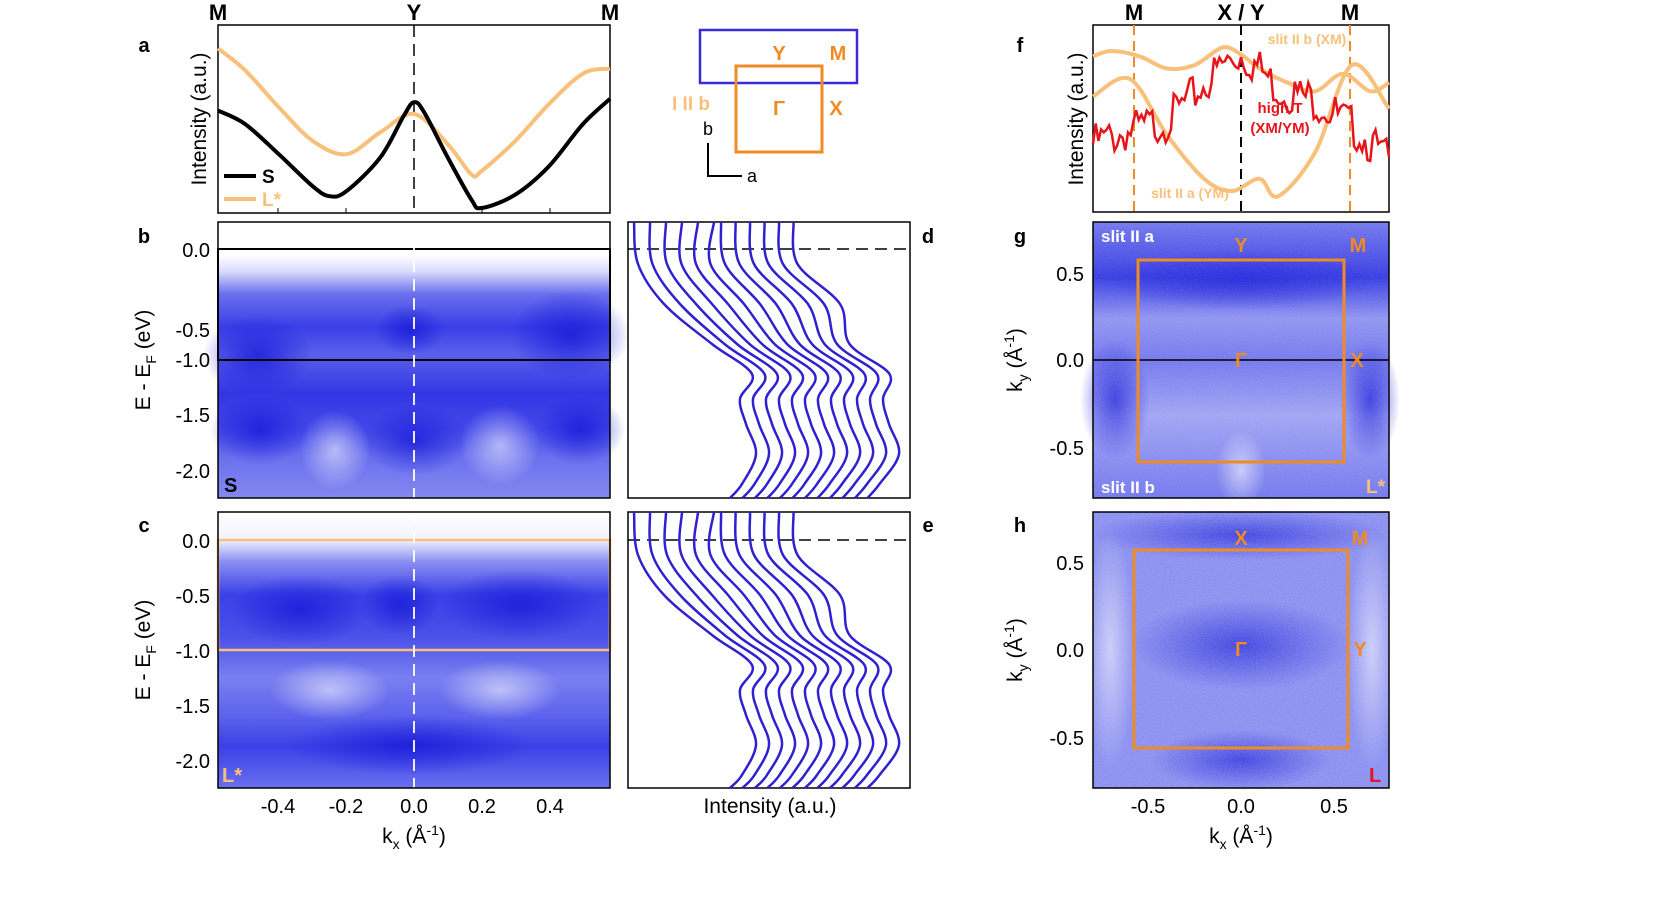 The height and width of the screenshot is (903, 1659). I want to click on bz-sketch-I-label: I II b, so click(691, 104).